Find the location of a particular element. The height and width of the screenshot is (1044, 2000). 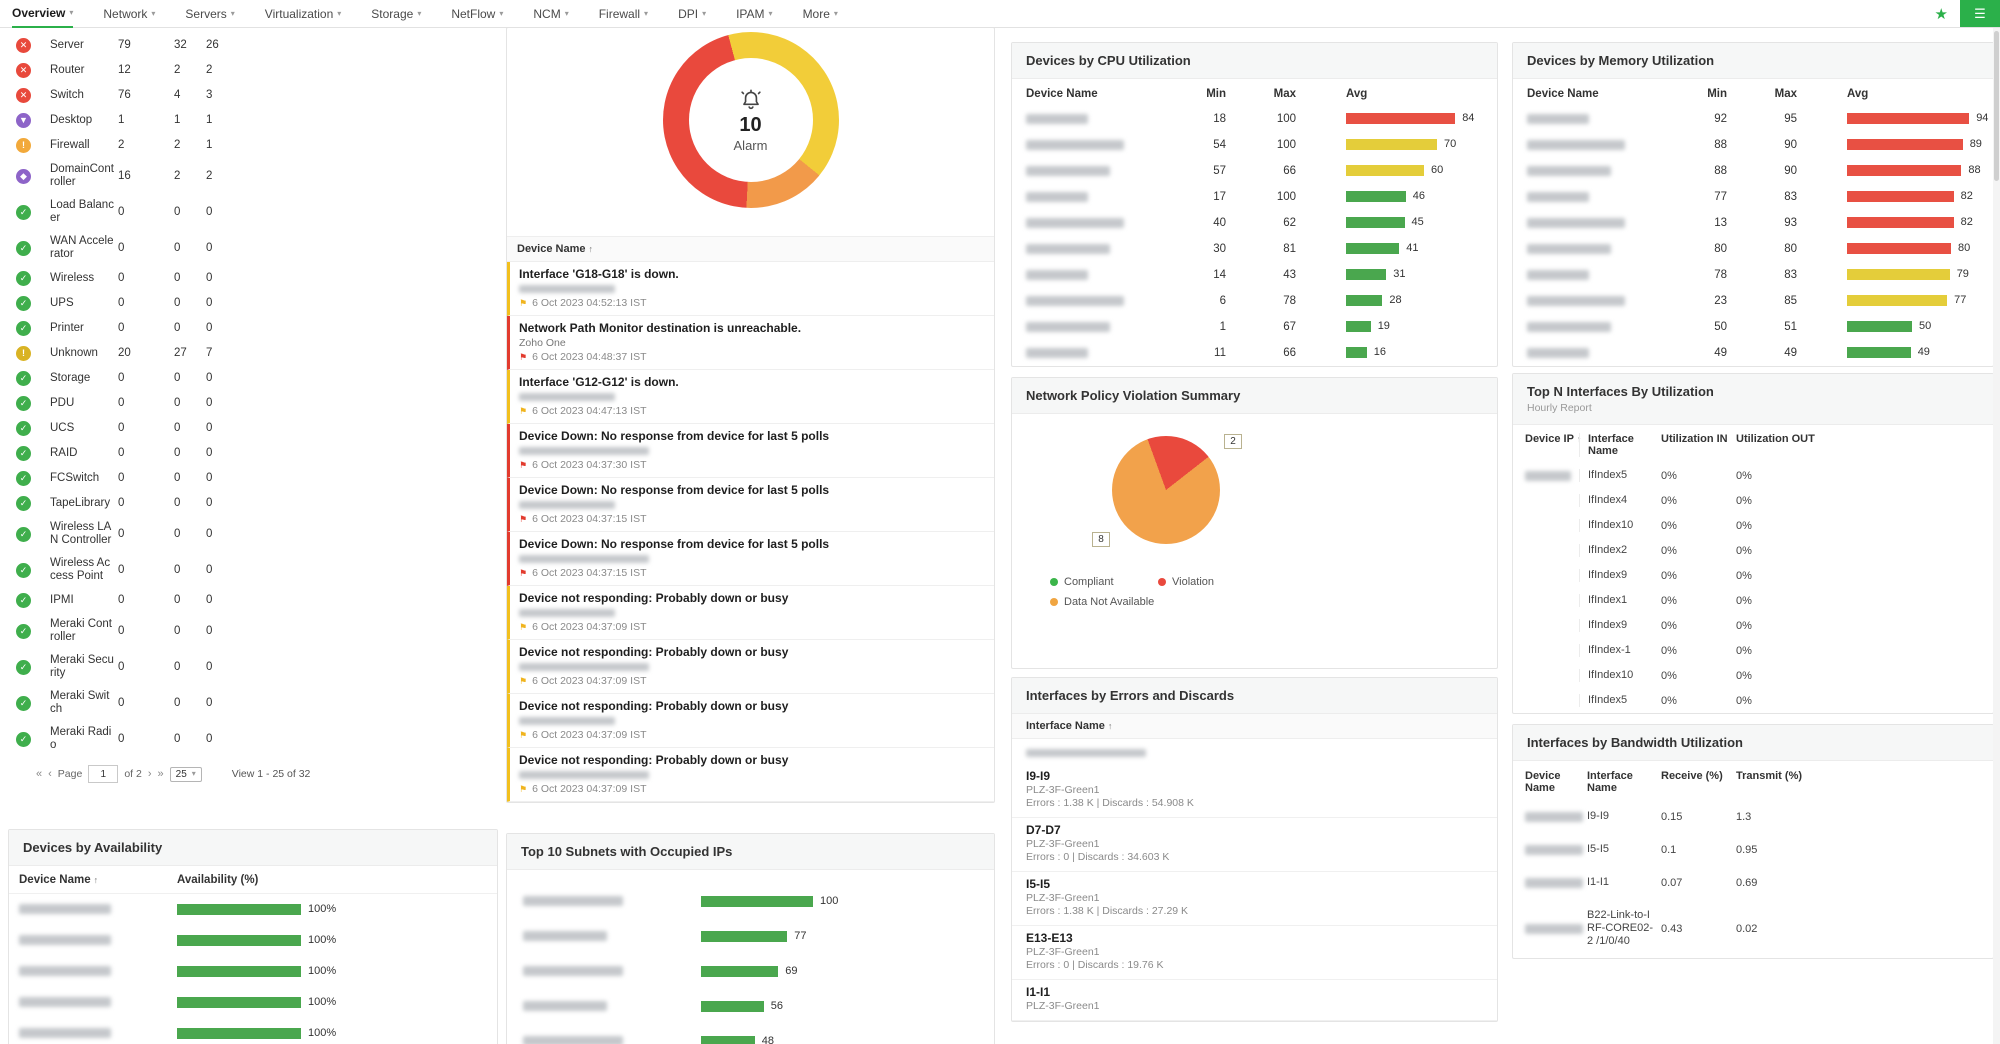

page-scrollbar is located at coordinates (1996, 535).